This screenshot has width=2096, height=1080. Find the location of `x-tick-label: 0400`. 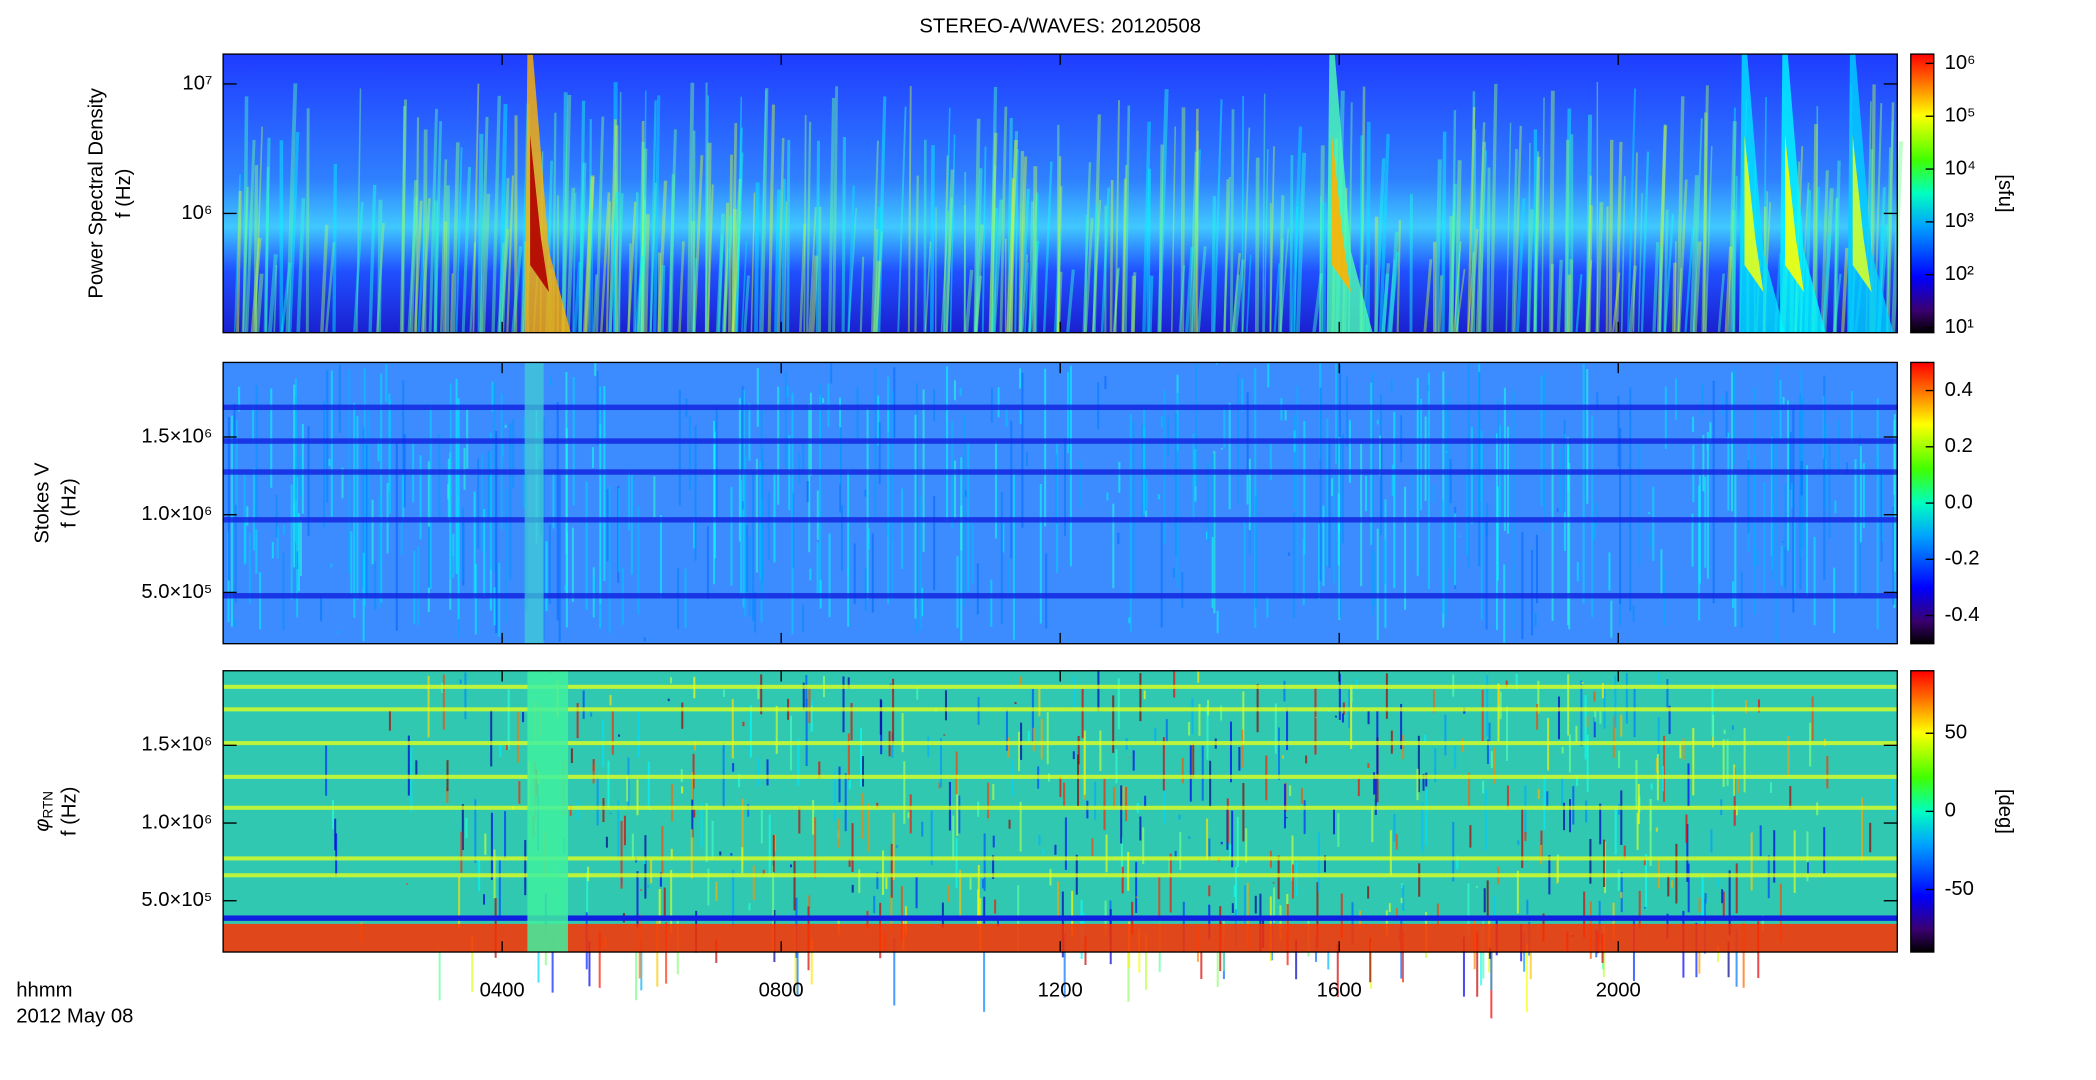

x-tick-label: 0400 is located at coordinates (502, 991).